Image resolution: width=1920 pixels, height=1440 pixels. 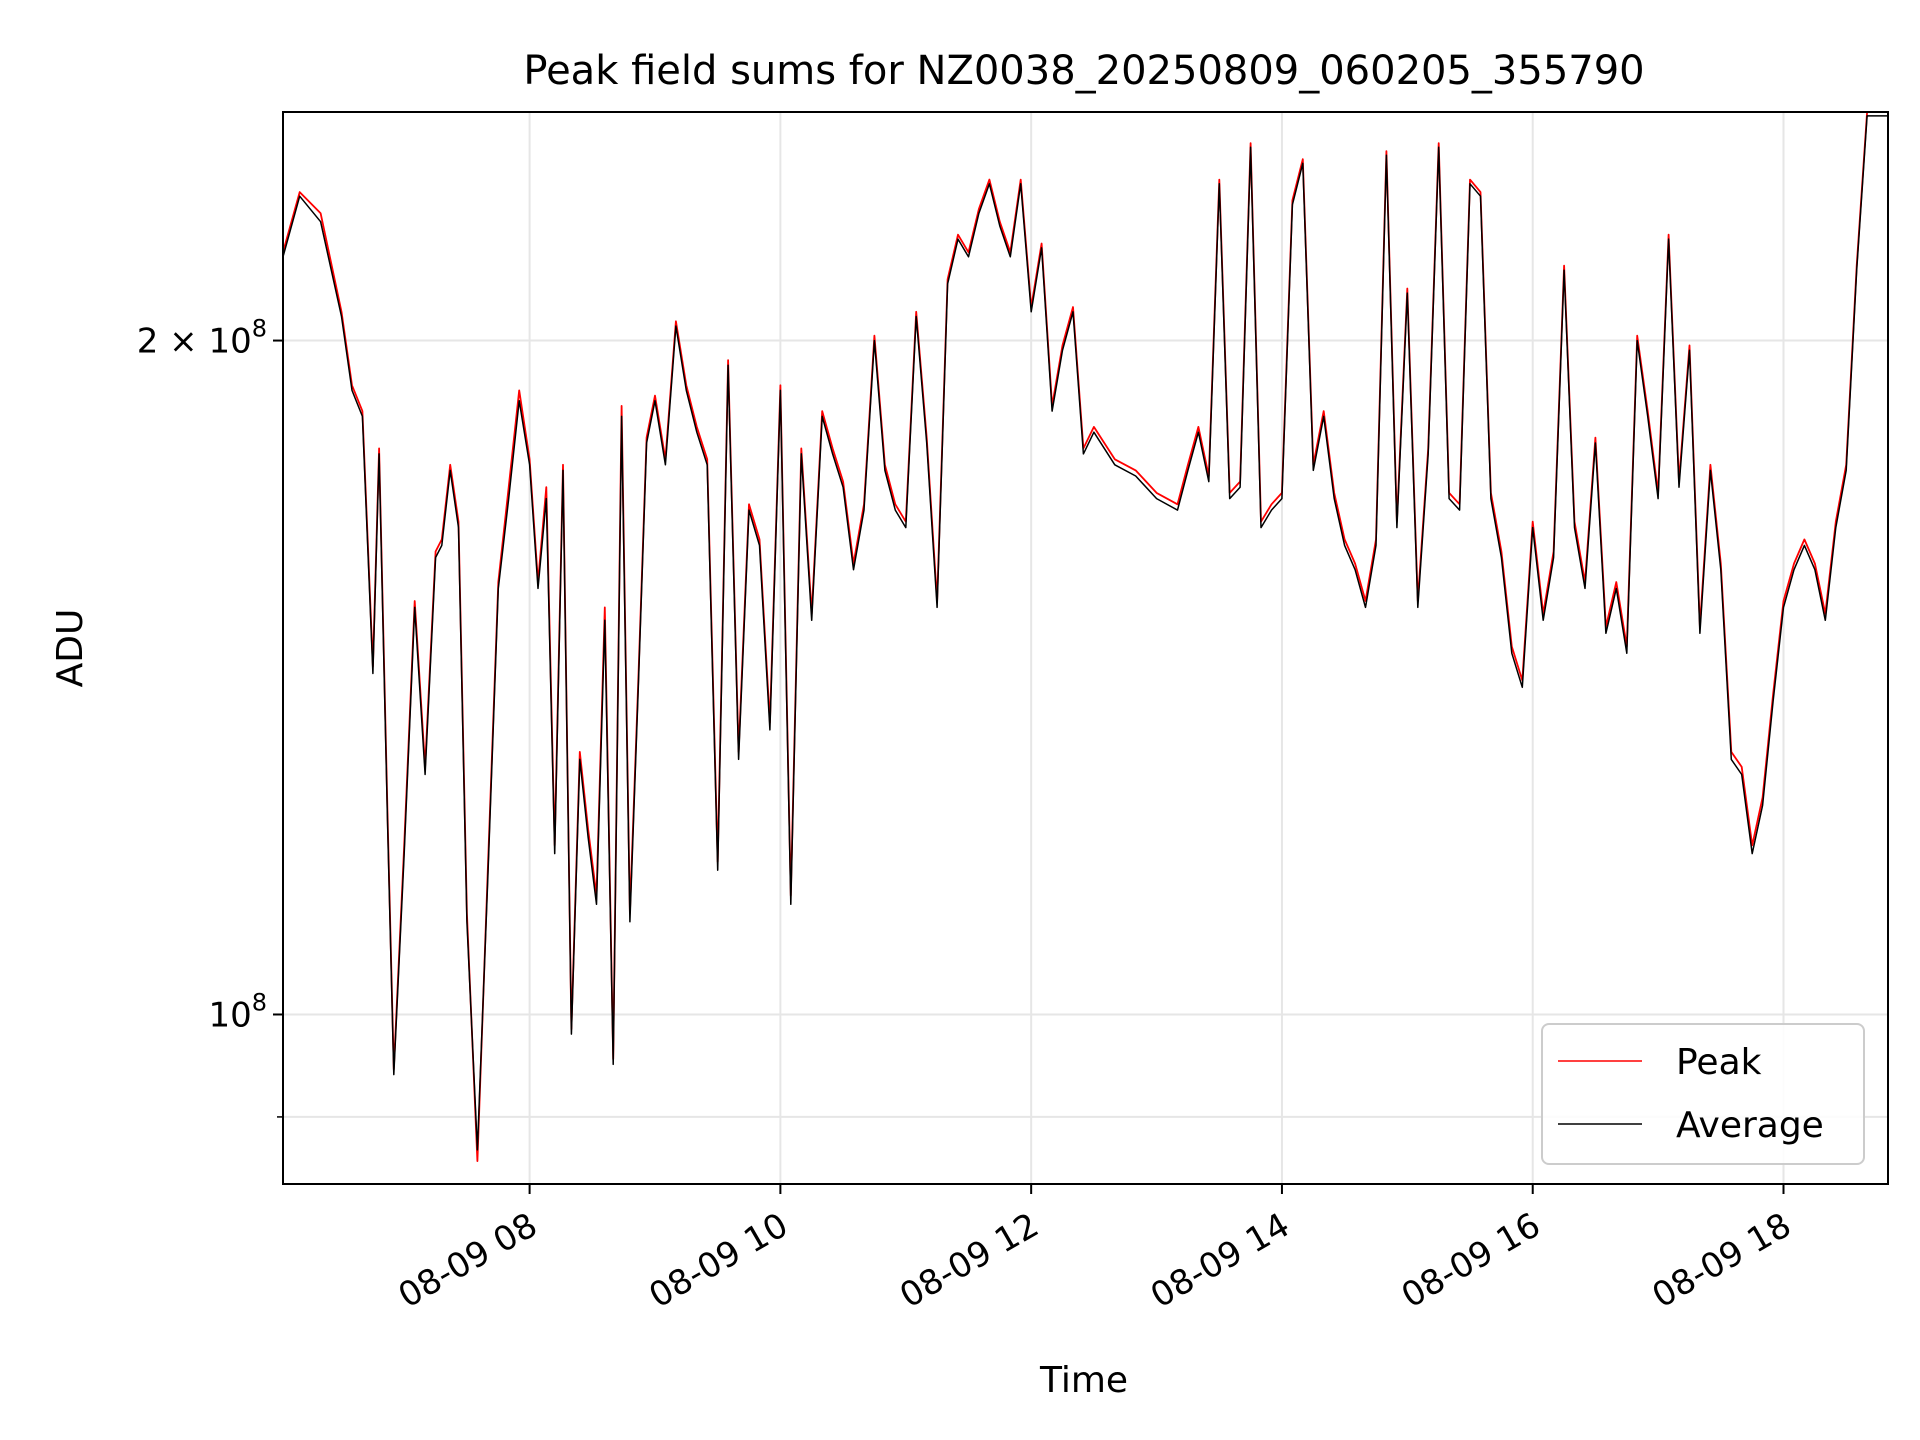 I want to click on y-tick-label: 2 × 108, so click(x=202, y=338).